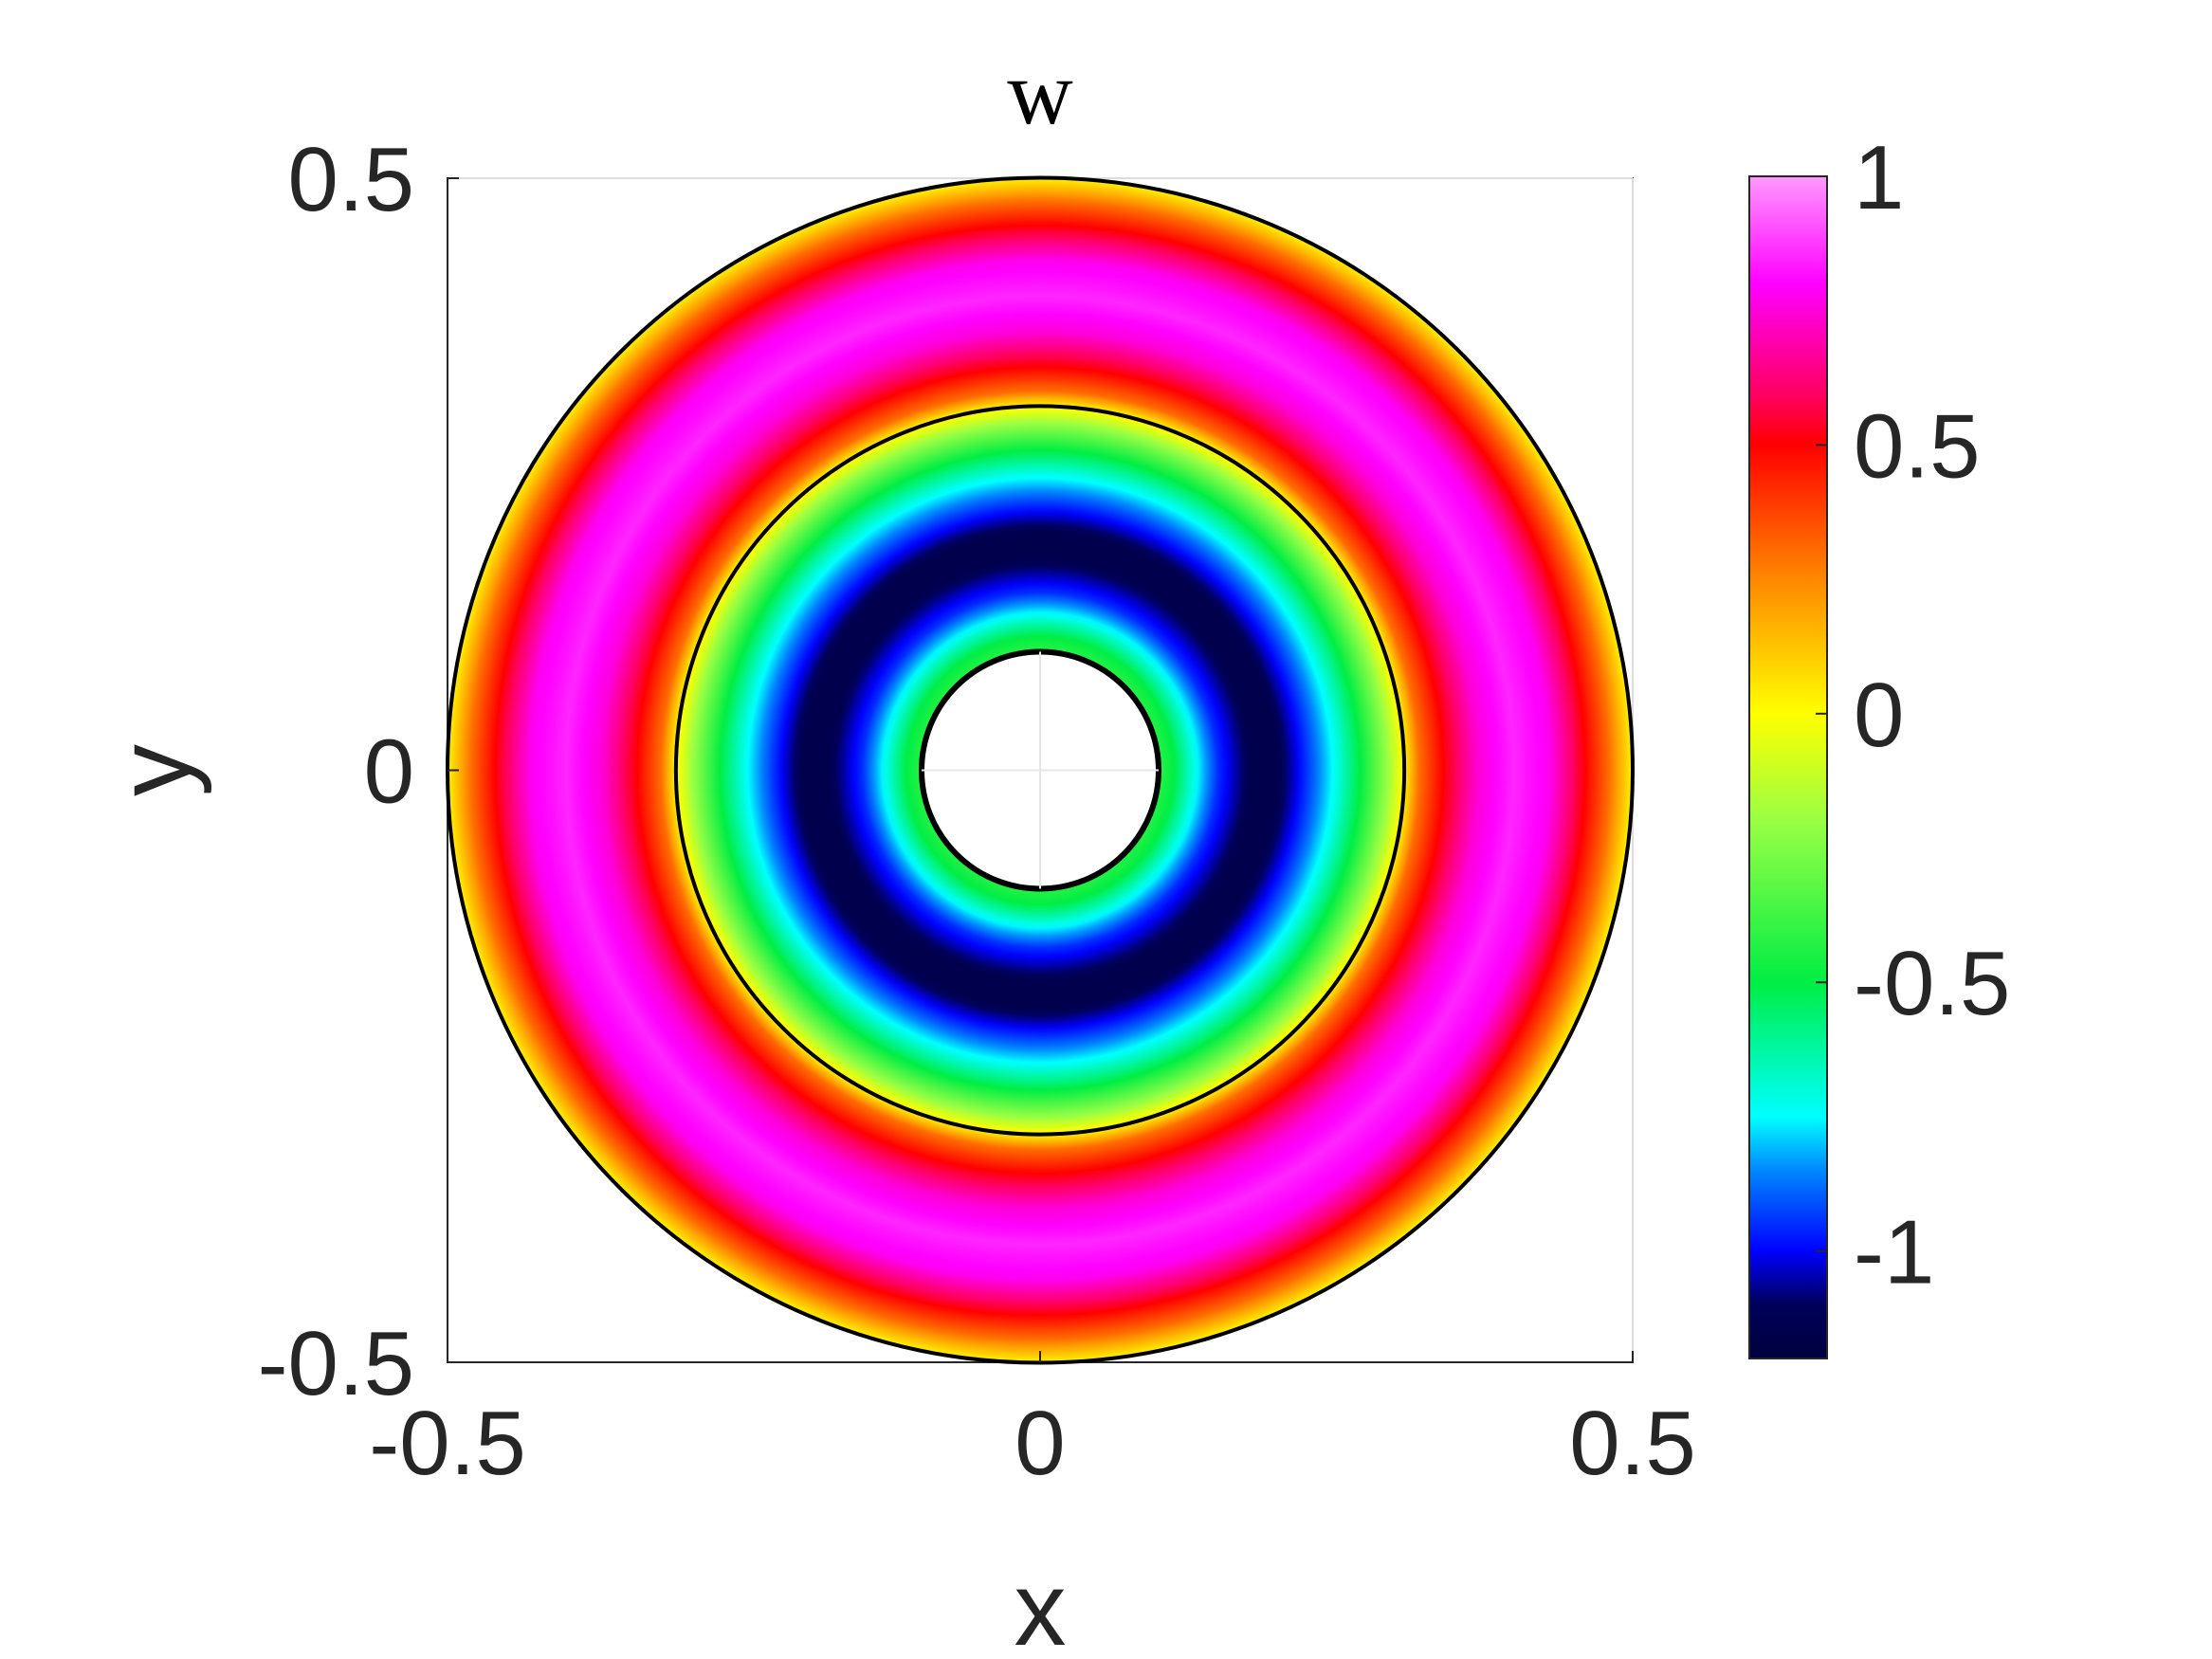 Image resolution: width=2212 pixels, height=1659 pixels. Describe the element at coordinates (1894, 1253) in the screenshot. I see `colorbar-tick-label-0: -1` at that location.